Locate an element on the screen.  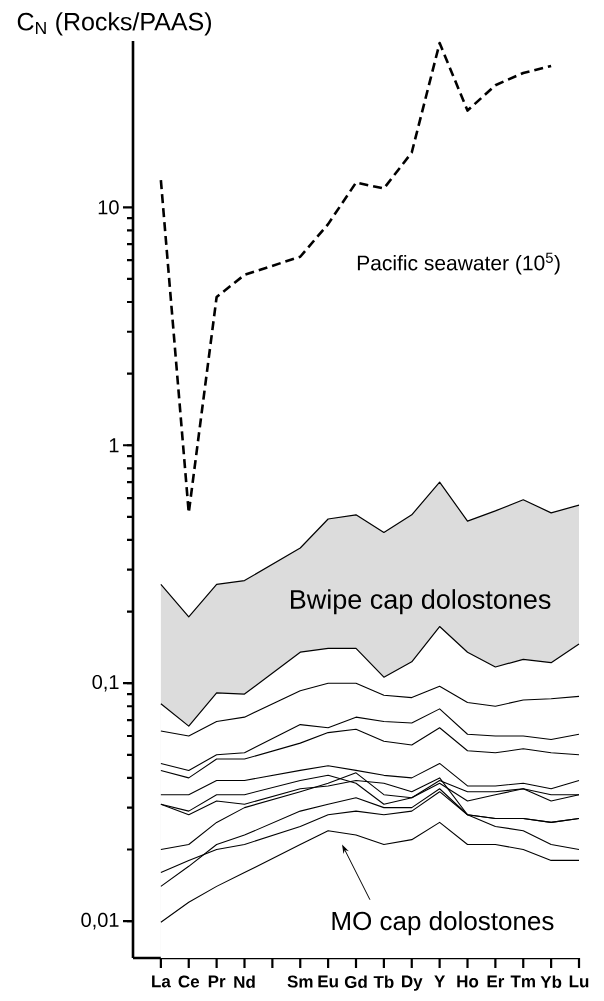
x-tick-label: Lu is located at coordinates (579, 981).